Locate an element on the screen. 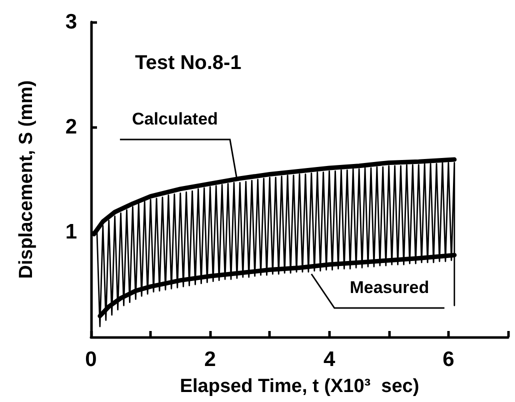 The height and width of the screenshot is (402, 515). x-tick-label: 0 is located at coordinates (91, 359).